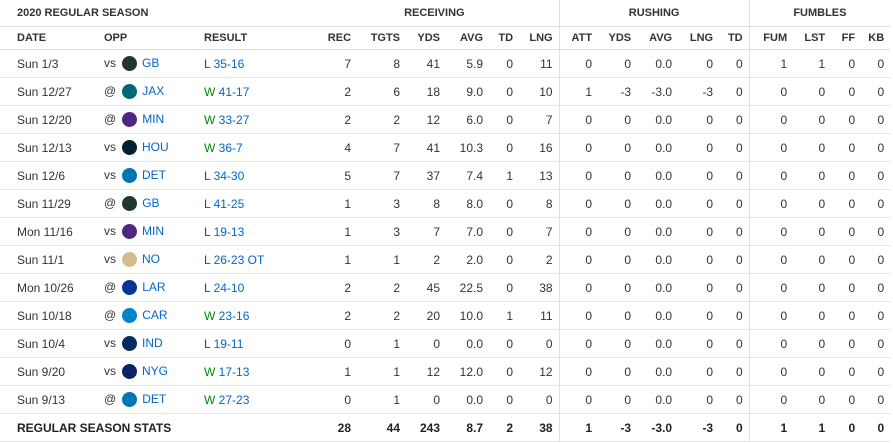  Describe the element at coordinates (229, 63) in the screenshot. I see `score-link: 35-16` at that location.